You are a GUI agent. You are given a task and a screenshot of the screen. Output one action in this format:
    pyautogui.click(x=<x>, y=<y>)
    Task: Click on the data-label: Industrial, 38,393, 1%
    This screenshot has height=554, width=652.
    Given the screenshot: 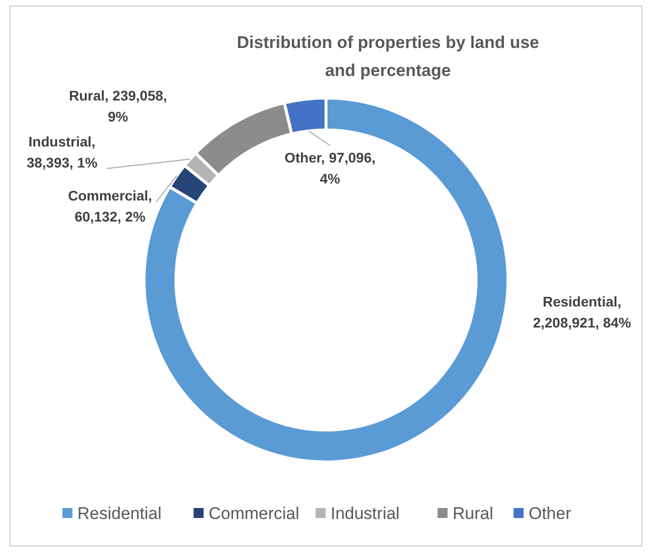 What is the action you would take?
    pyautogui.click(x=62, y=152)
    